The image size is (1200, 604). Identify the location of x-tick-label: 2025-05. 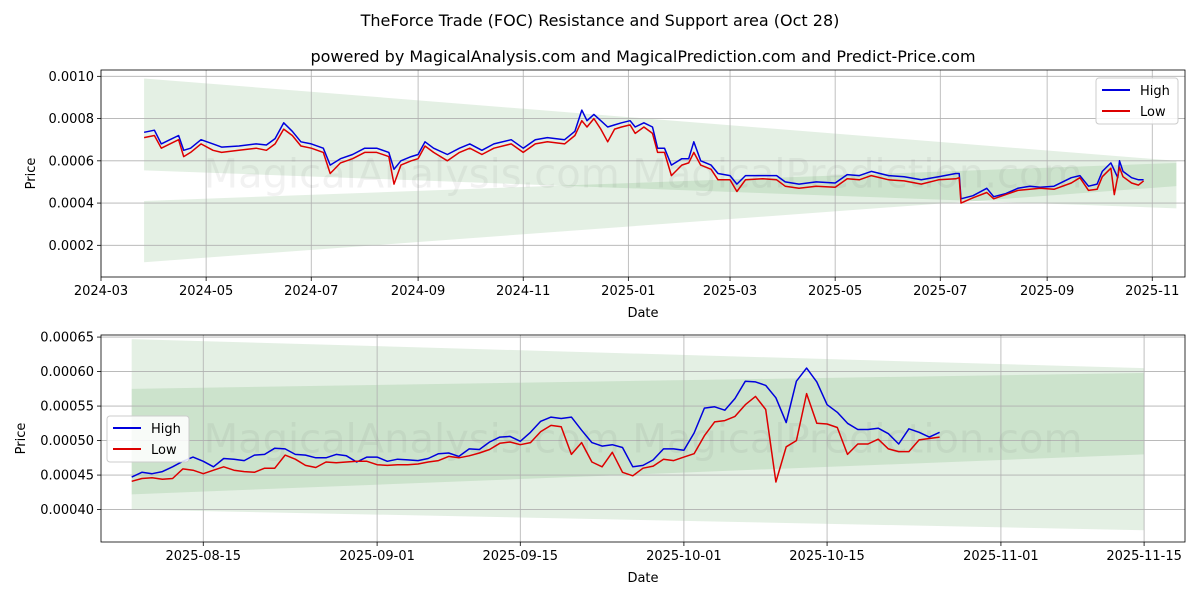
(835, 291).